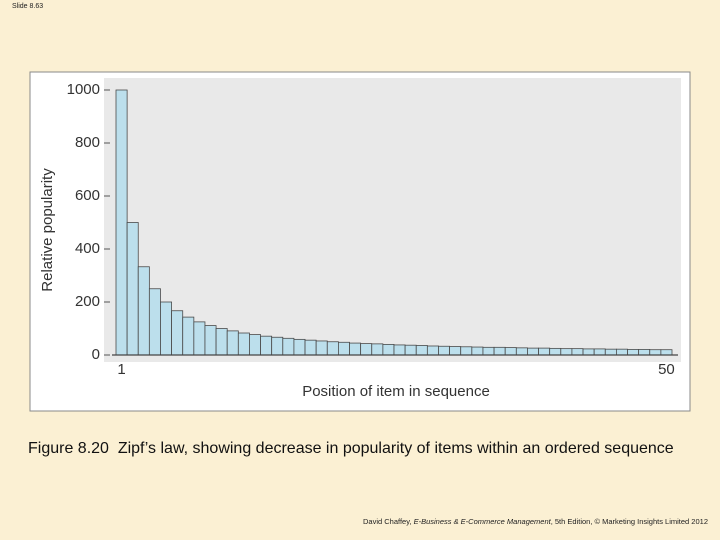  Describe the element at coordinates (388, 521) in the screenshot. I see `footer-author: David Chaffey,` at that location.